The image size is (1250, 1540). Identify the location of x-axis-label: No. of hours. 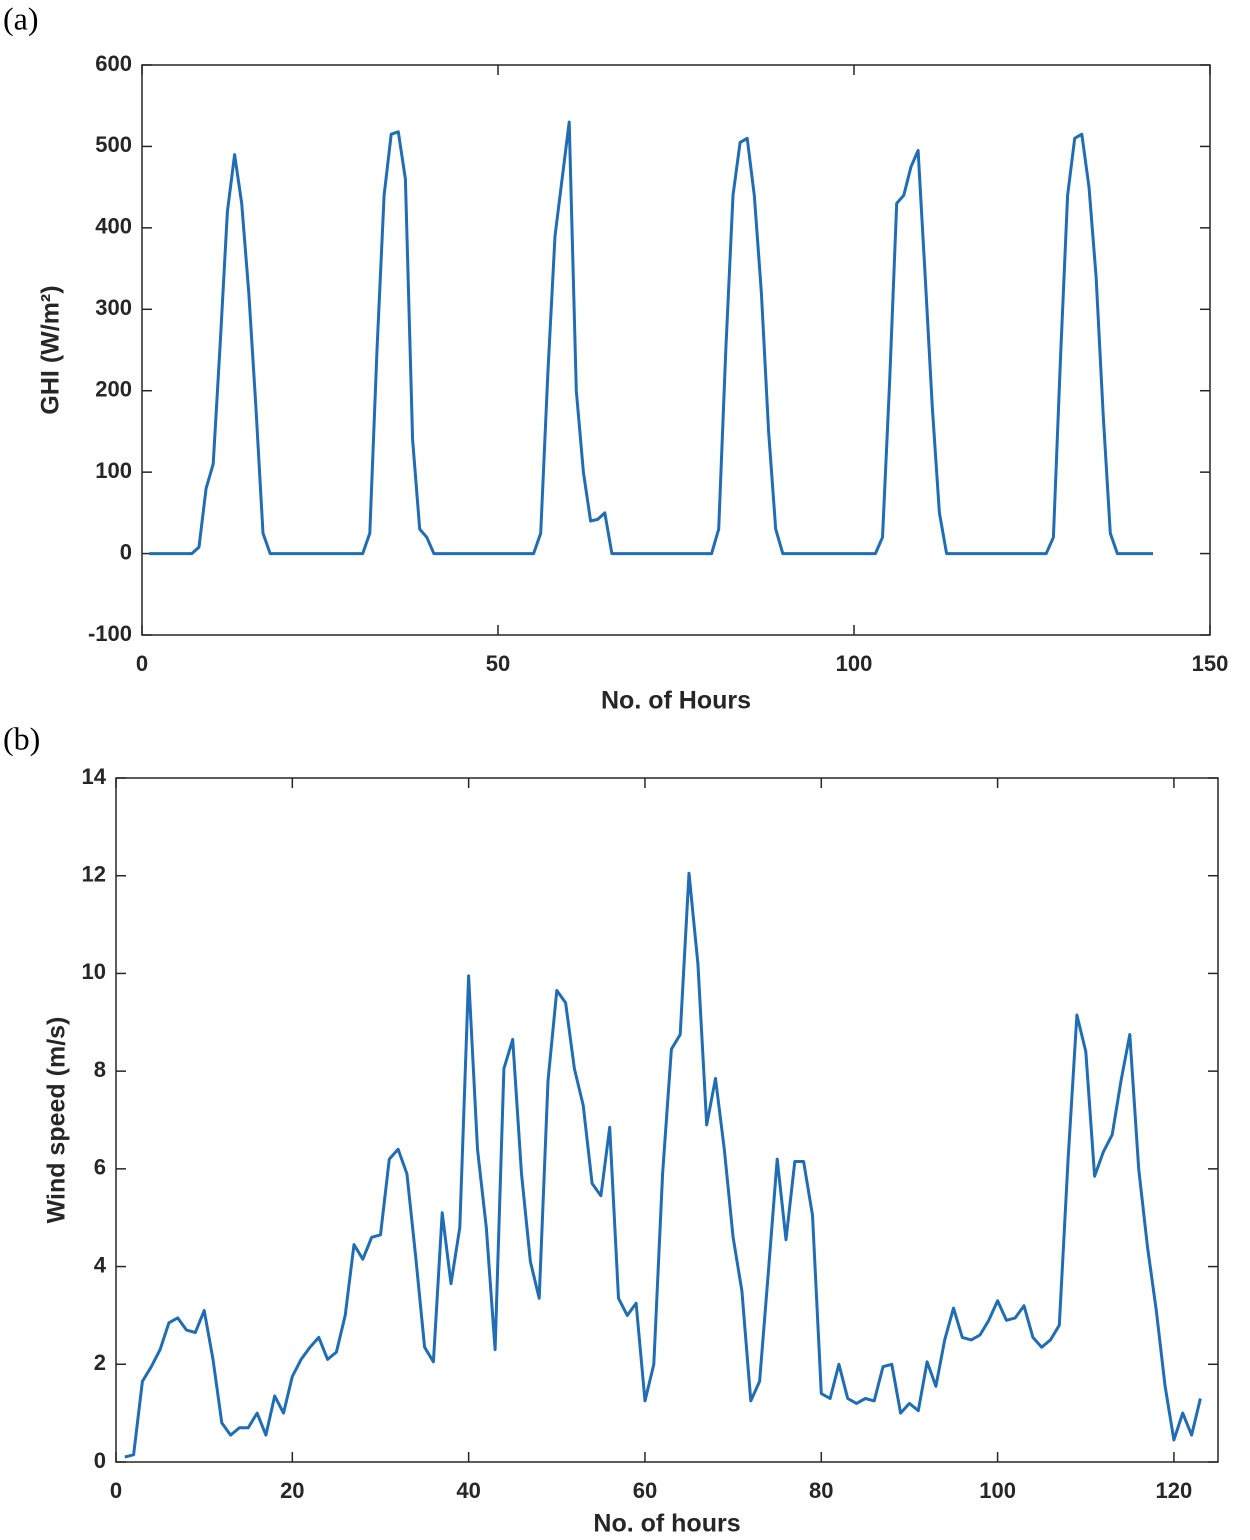
(666, 1524).